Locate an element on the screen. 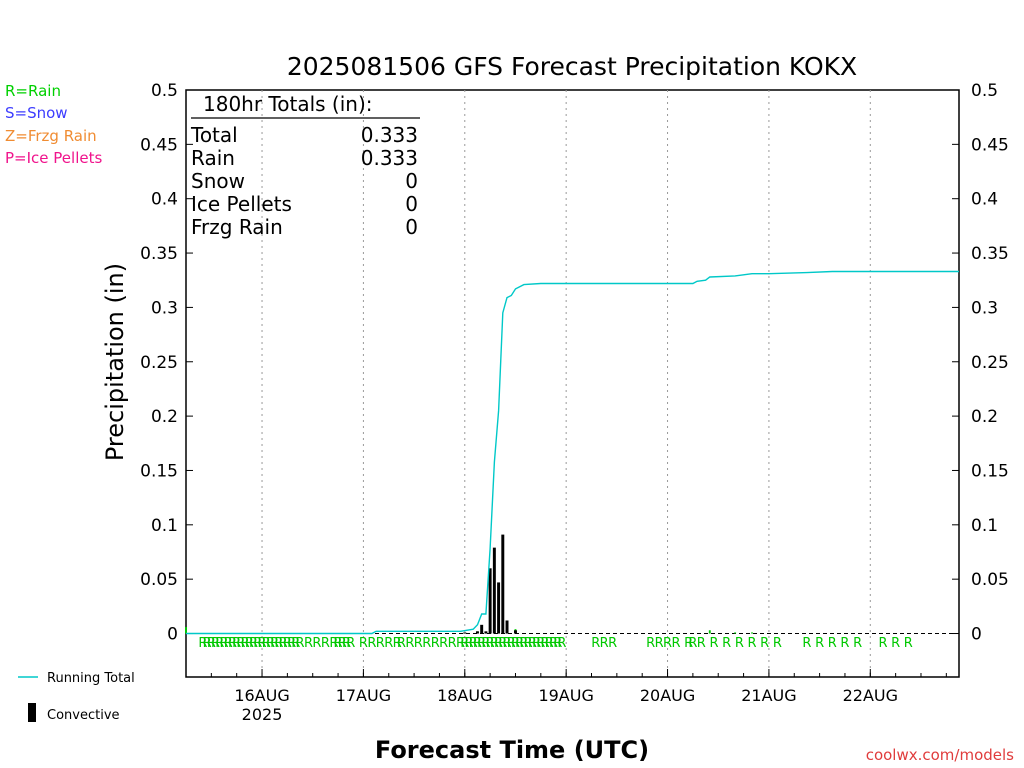 The width and height of the screenshot is (1024, 768). precip-type-legend: R=Rain S=Snow Z=Frzg Rain P=Ice Pellets is located at coordinates (53, 124).